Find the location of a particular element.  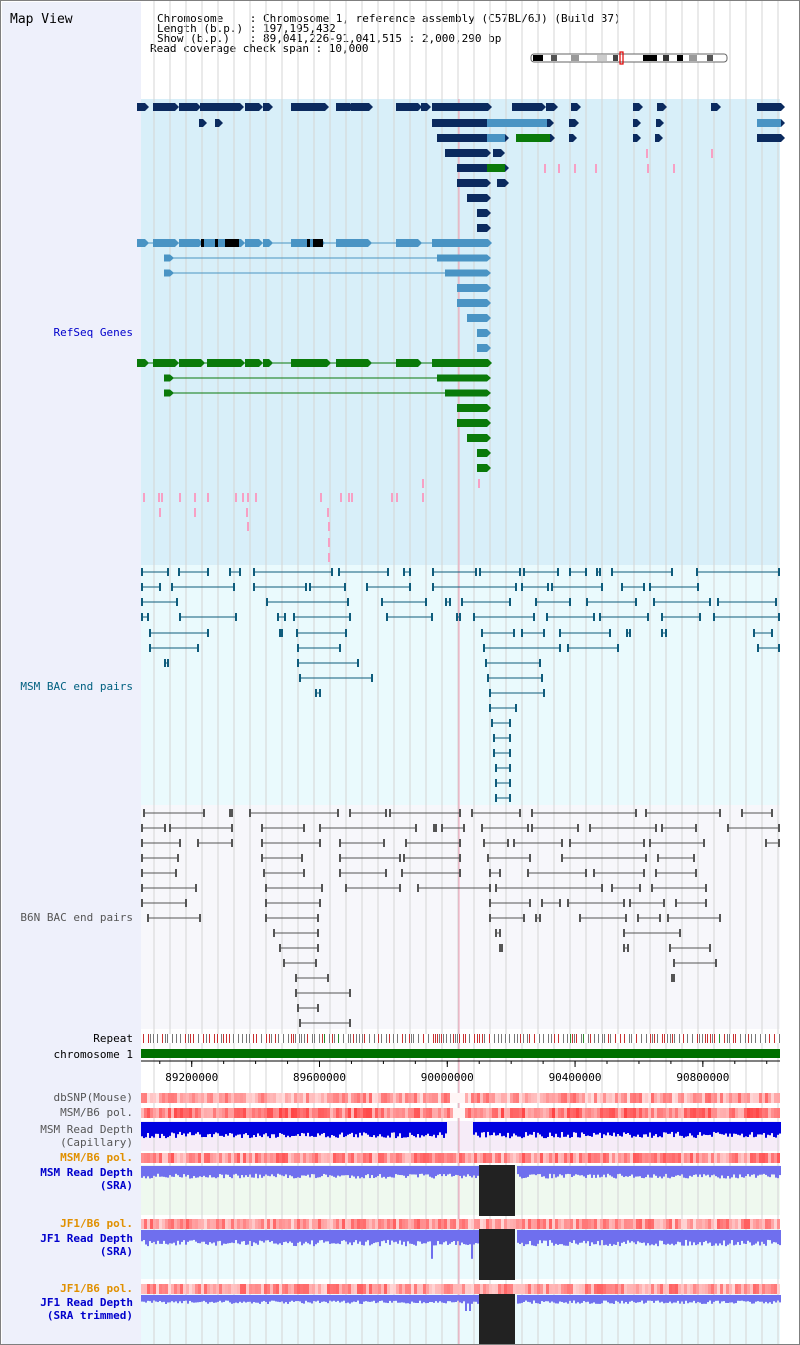

track-label-msm-b6-pol-2: MSM/B6 pol. is located at coordinates (96, 1157).